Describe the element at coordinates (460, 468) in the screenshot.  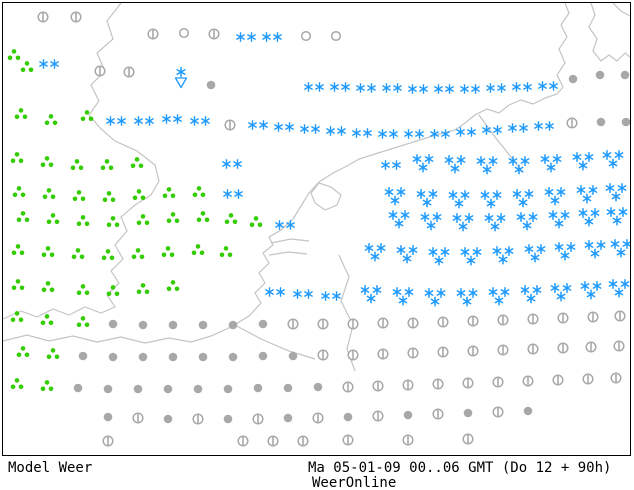
I see `forecast-datetime-label: Ma 05-01-09 00..06 GMT (Do 12 + 90h)` at that location.